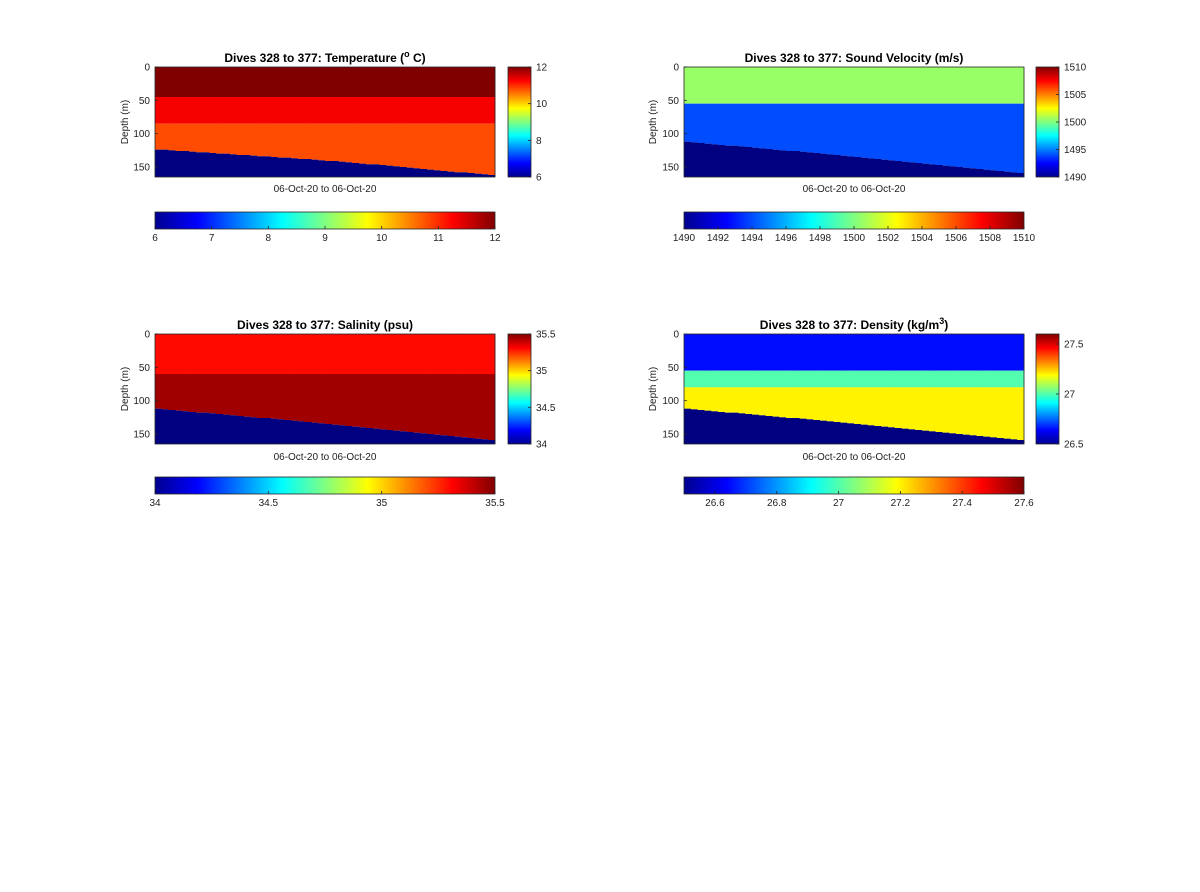 This screenshot has height=892, width=1200. Describe the element at coordinates (922, 238) in the screenshot. I see `bottom-colorbar-label: 1504` at that location.